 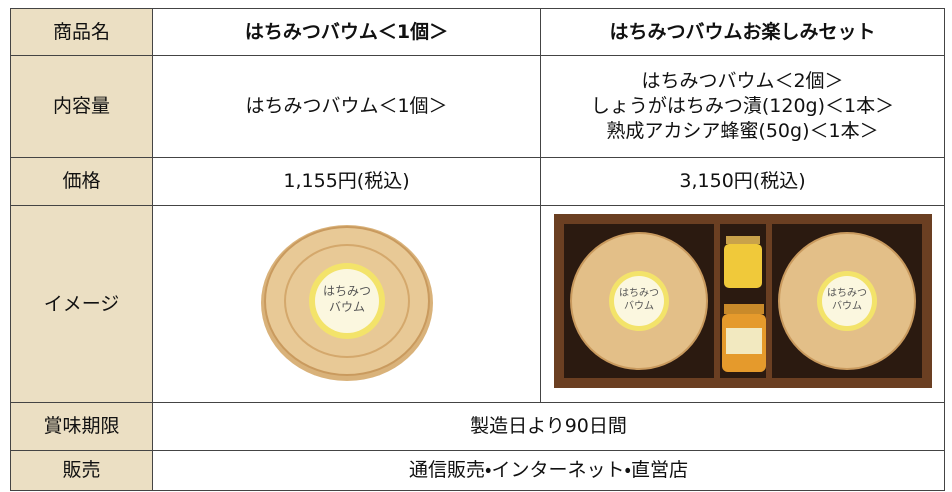 What do you see at coordinates (81, 32) in the screenshot?
I see `header-cell: 商品名` at bounding box center [81, 32].